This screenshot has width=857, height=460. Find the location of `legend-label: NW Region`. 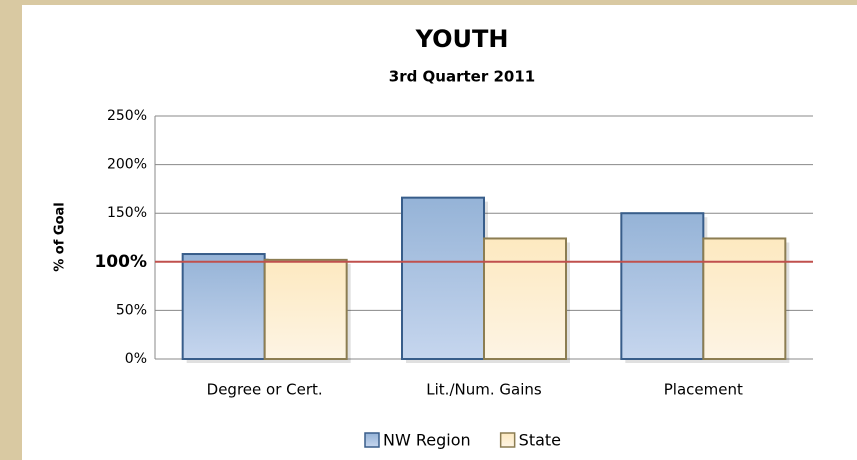

legend-label: NW Region is located at coordinates (427, 440).